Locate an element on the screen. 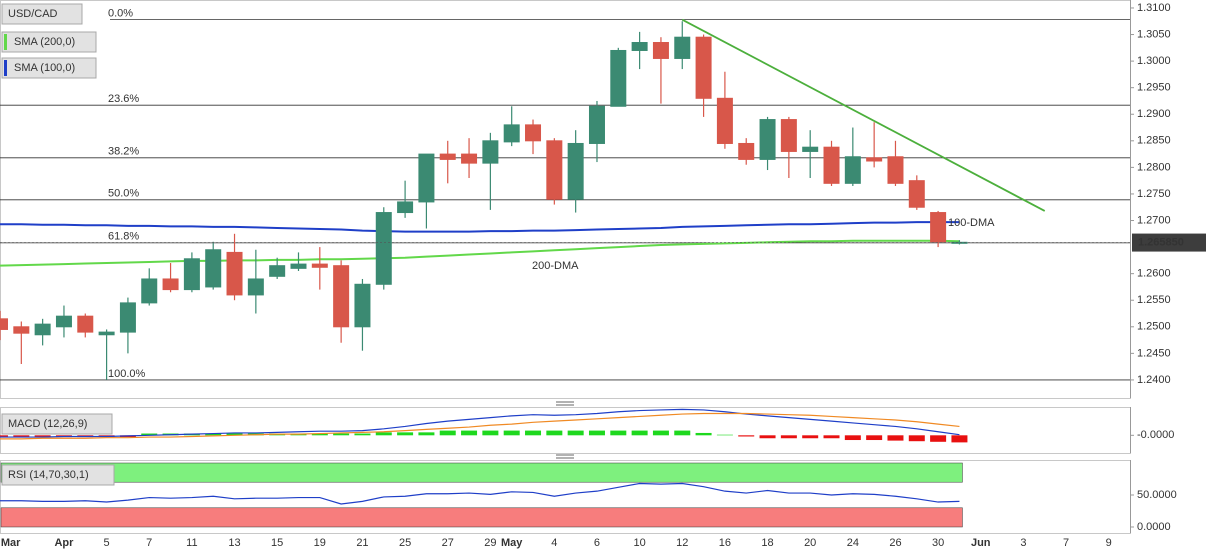 This screenshot has width=1207, height=555. x-tick-label: 29 is located at coordinates (490, 543).